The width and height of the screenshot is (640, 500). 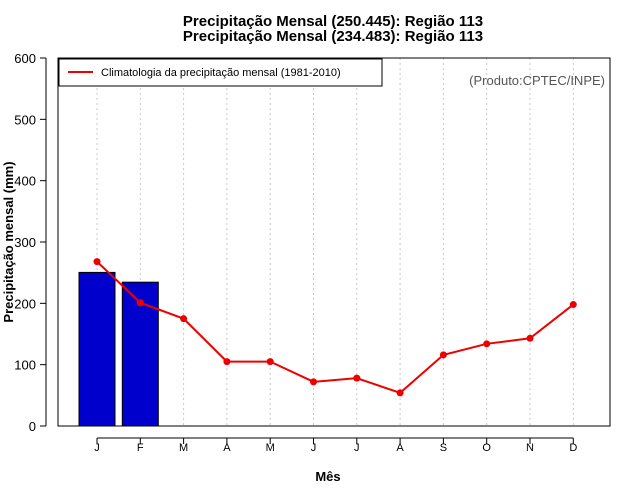 I want to click on bars-group, so click(x=118, y=349).